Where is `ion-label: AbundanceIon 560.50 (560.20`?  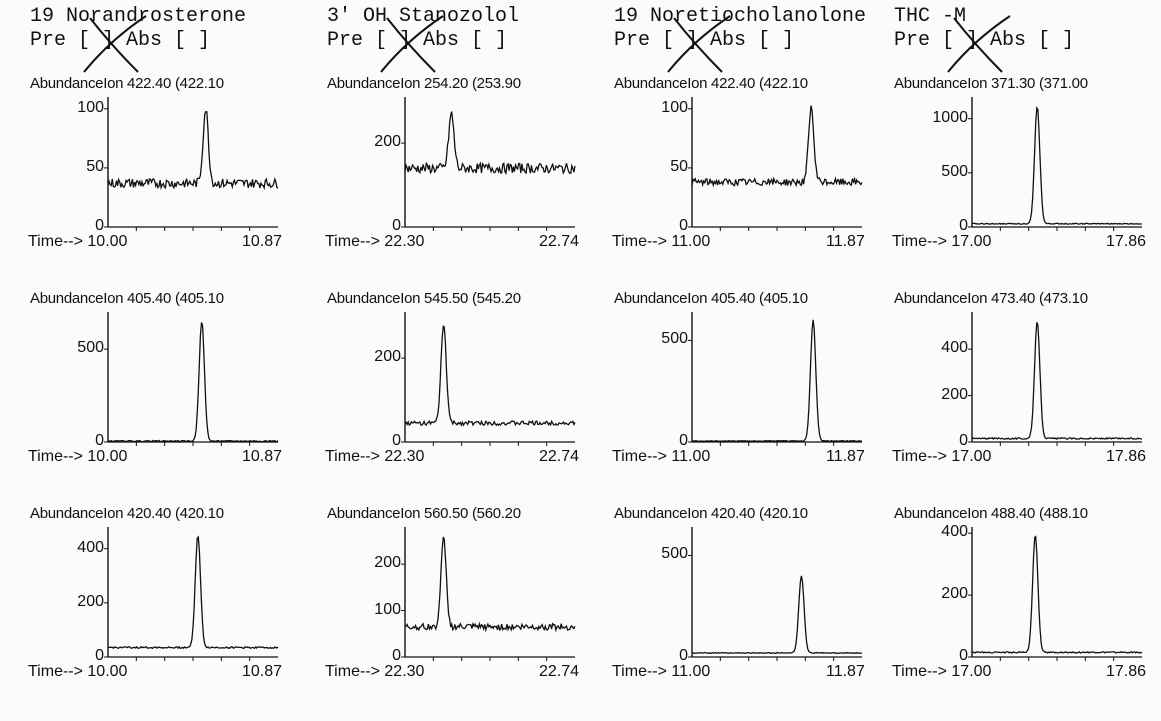
ion-label: AbundanceIon 560.50 (560.20 is located at coordinates (424, 513).